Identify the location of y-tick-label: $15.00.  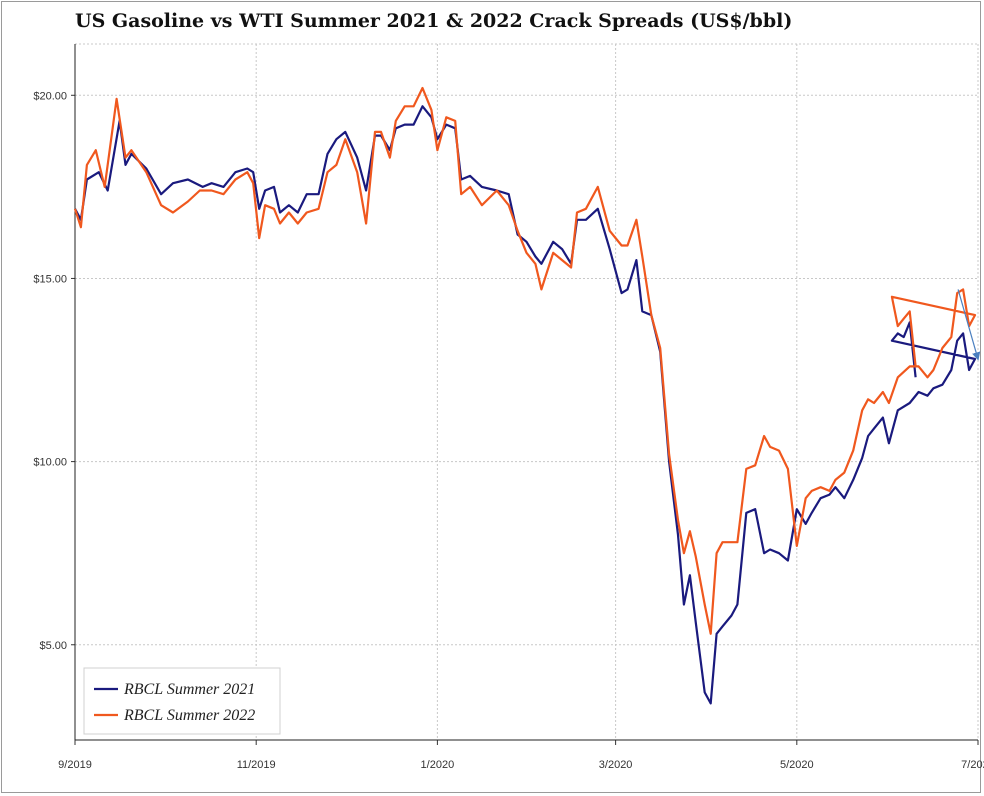
(50, 279).